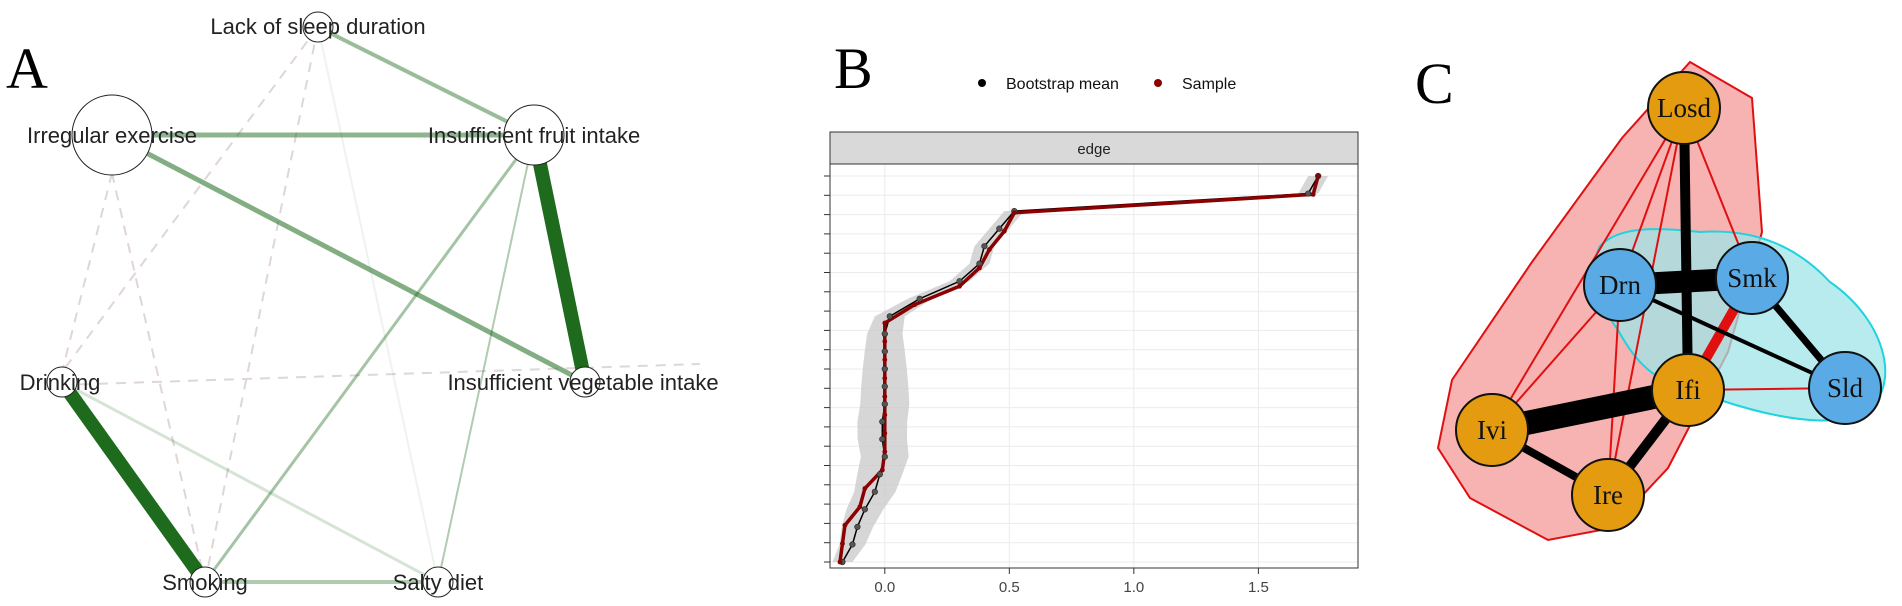 This screenshot has height=606, width=1902. I want to click on panel-letter-a: A, so click(27, 68).